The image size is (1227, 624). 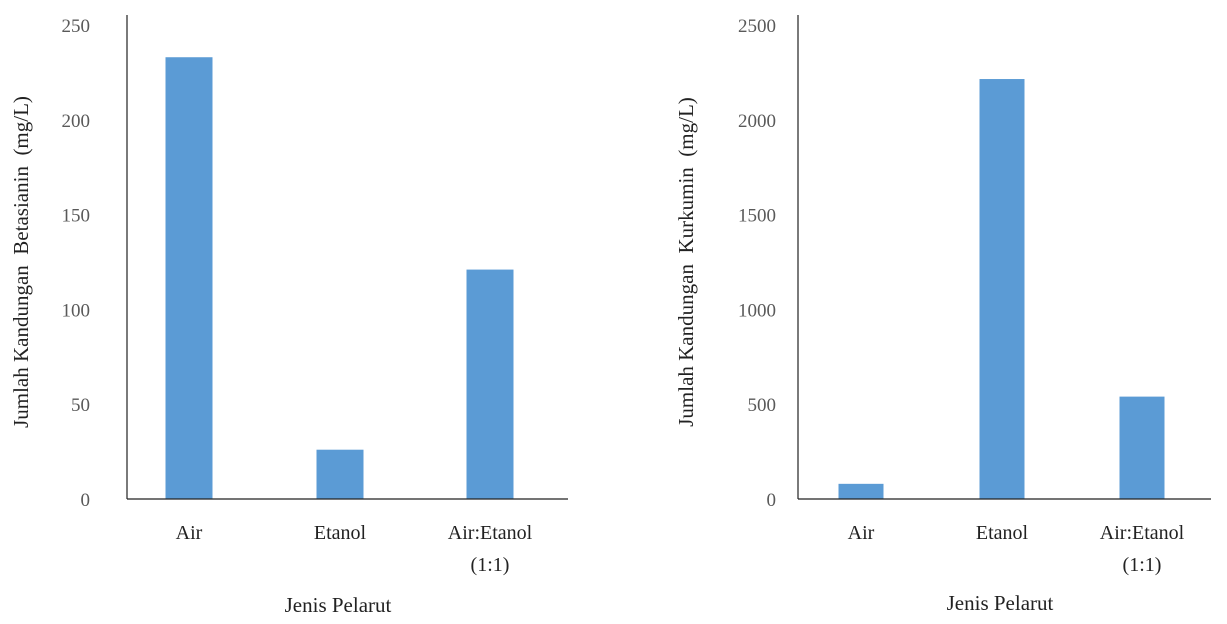 What do you see at coordinates (861, 533) in the screenshot?
I see `chart2-category-label: Air` at bounding box center [861, 533].